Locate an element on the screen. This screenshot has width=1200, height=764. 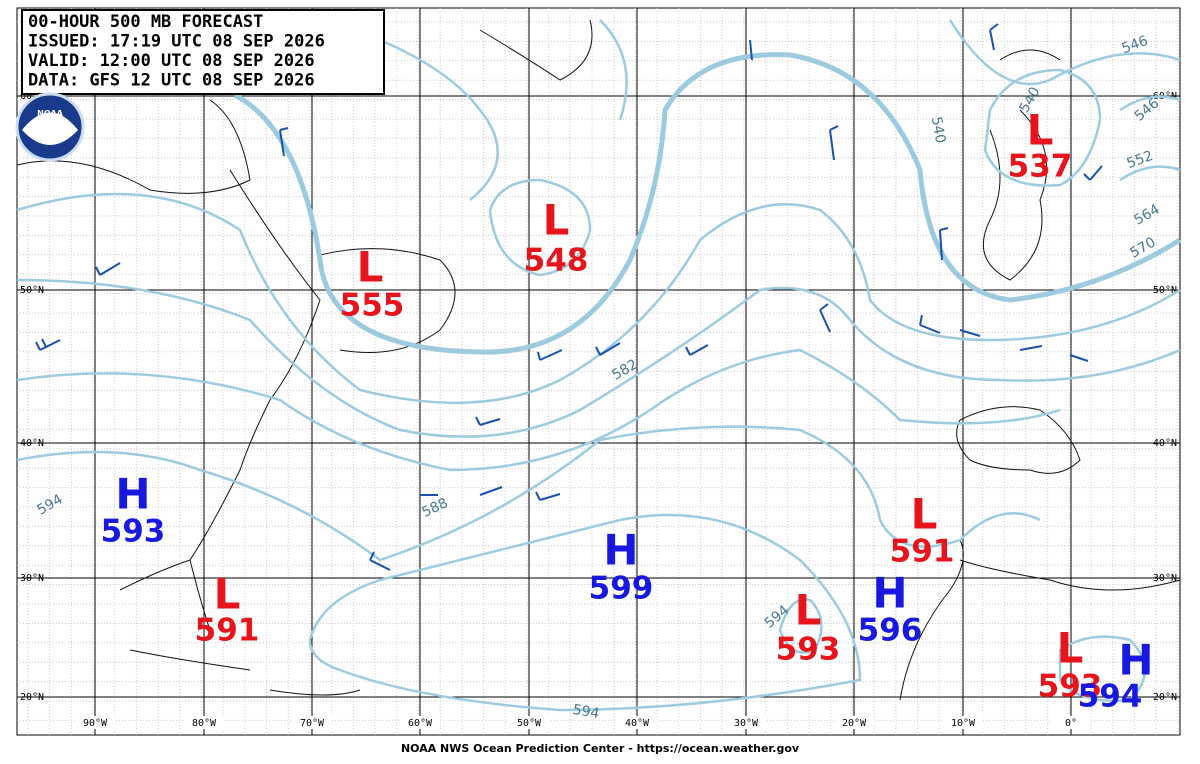
contour-label: 594 is located at coordinates (585, 712).